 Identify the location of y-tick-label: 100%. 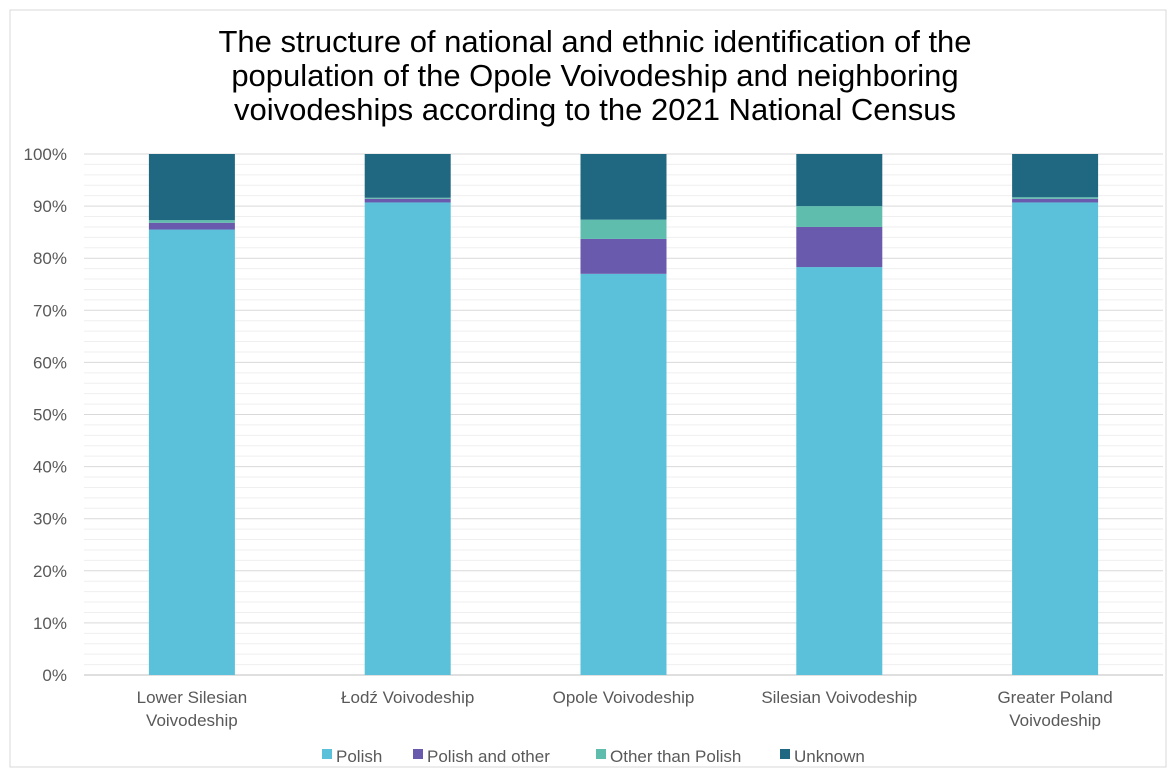
(45, 154).